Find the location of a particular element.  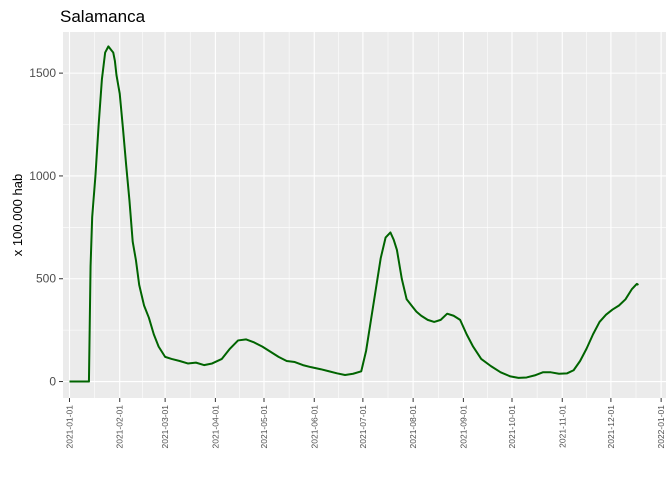

x-tick-label: 2021-08-01 is located at coordinates (413, 427).